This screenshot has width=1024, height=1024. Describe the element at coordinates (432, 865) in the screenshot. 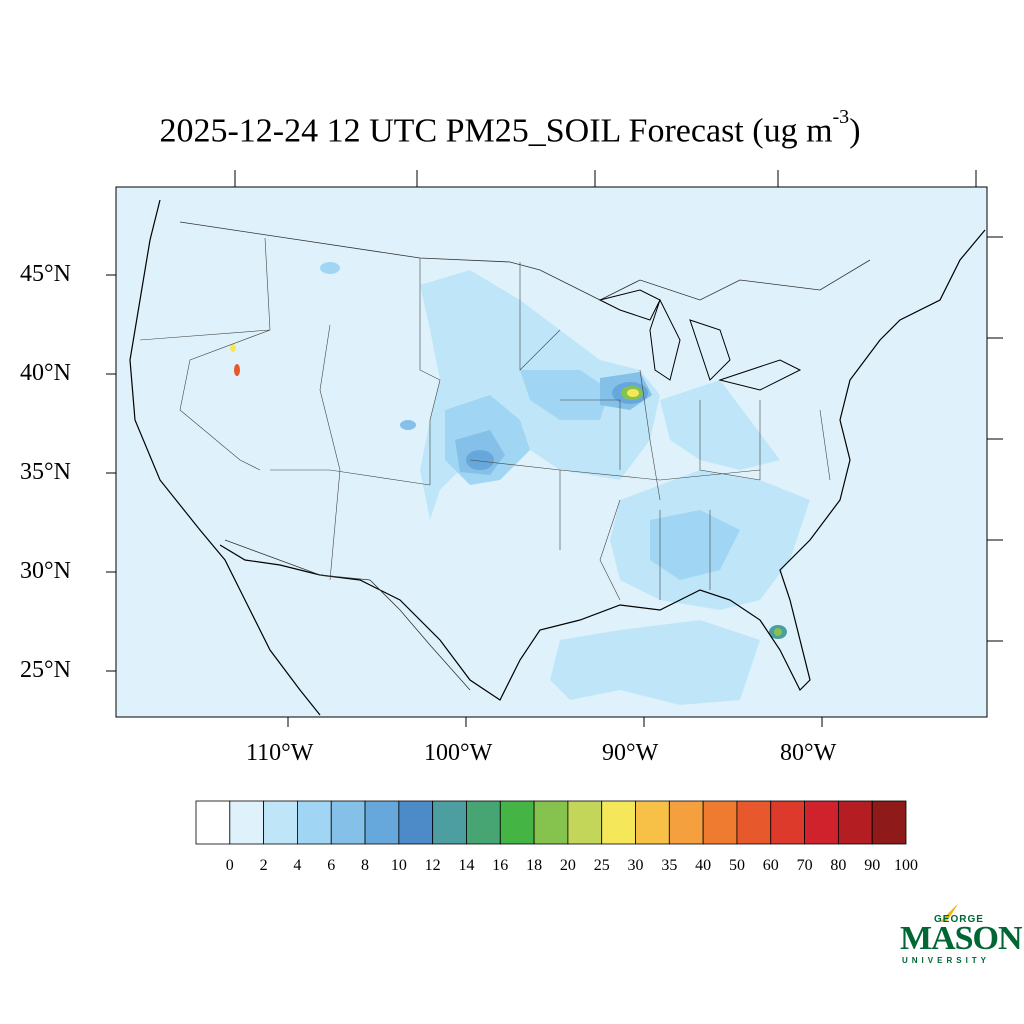

I see `colorbar-label: 12` at that location.